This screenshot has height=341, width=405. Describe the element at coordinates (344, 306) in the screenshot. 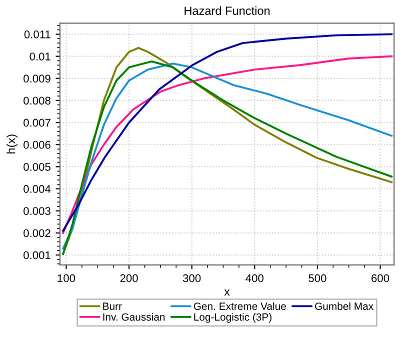

I see `legend-label: Gumbel Max` at that location.